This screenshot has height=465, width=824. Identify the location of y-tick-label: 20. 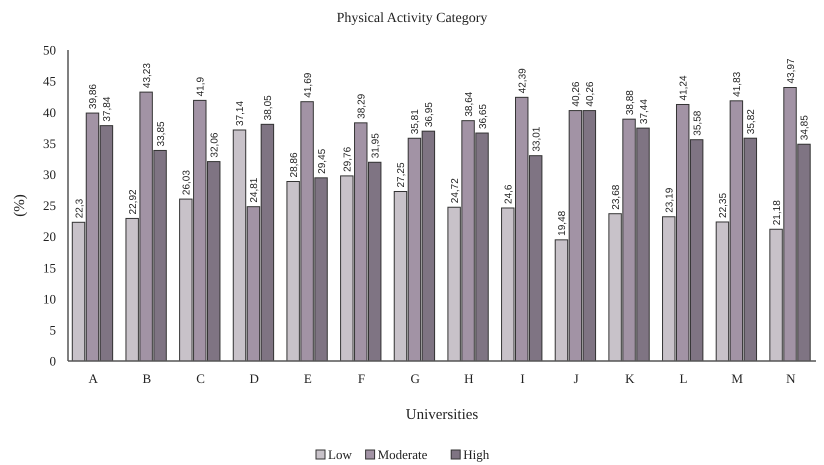
(49, 236).